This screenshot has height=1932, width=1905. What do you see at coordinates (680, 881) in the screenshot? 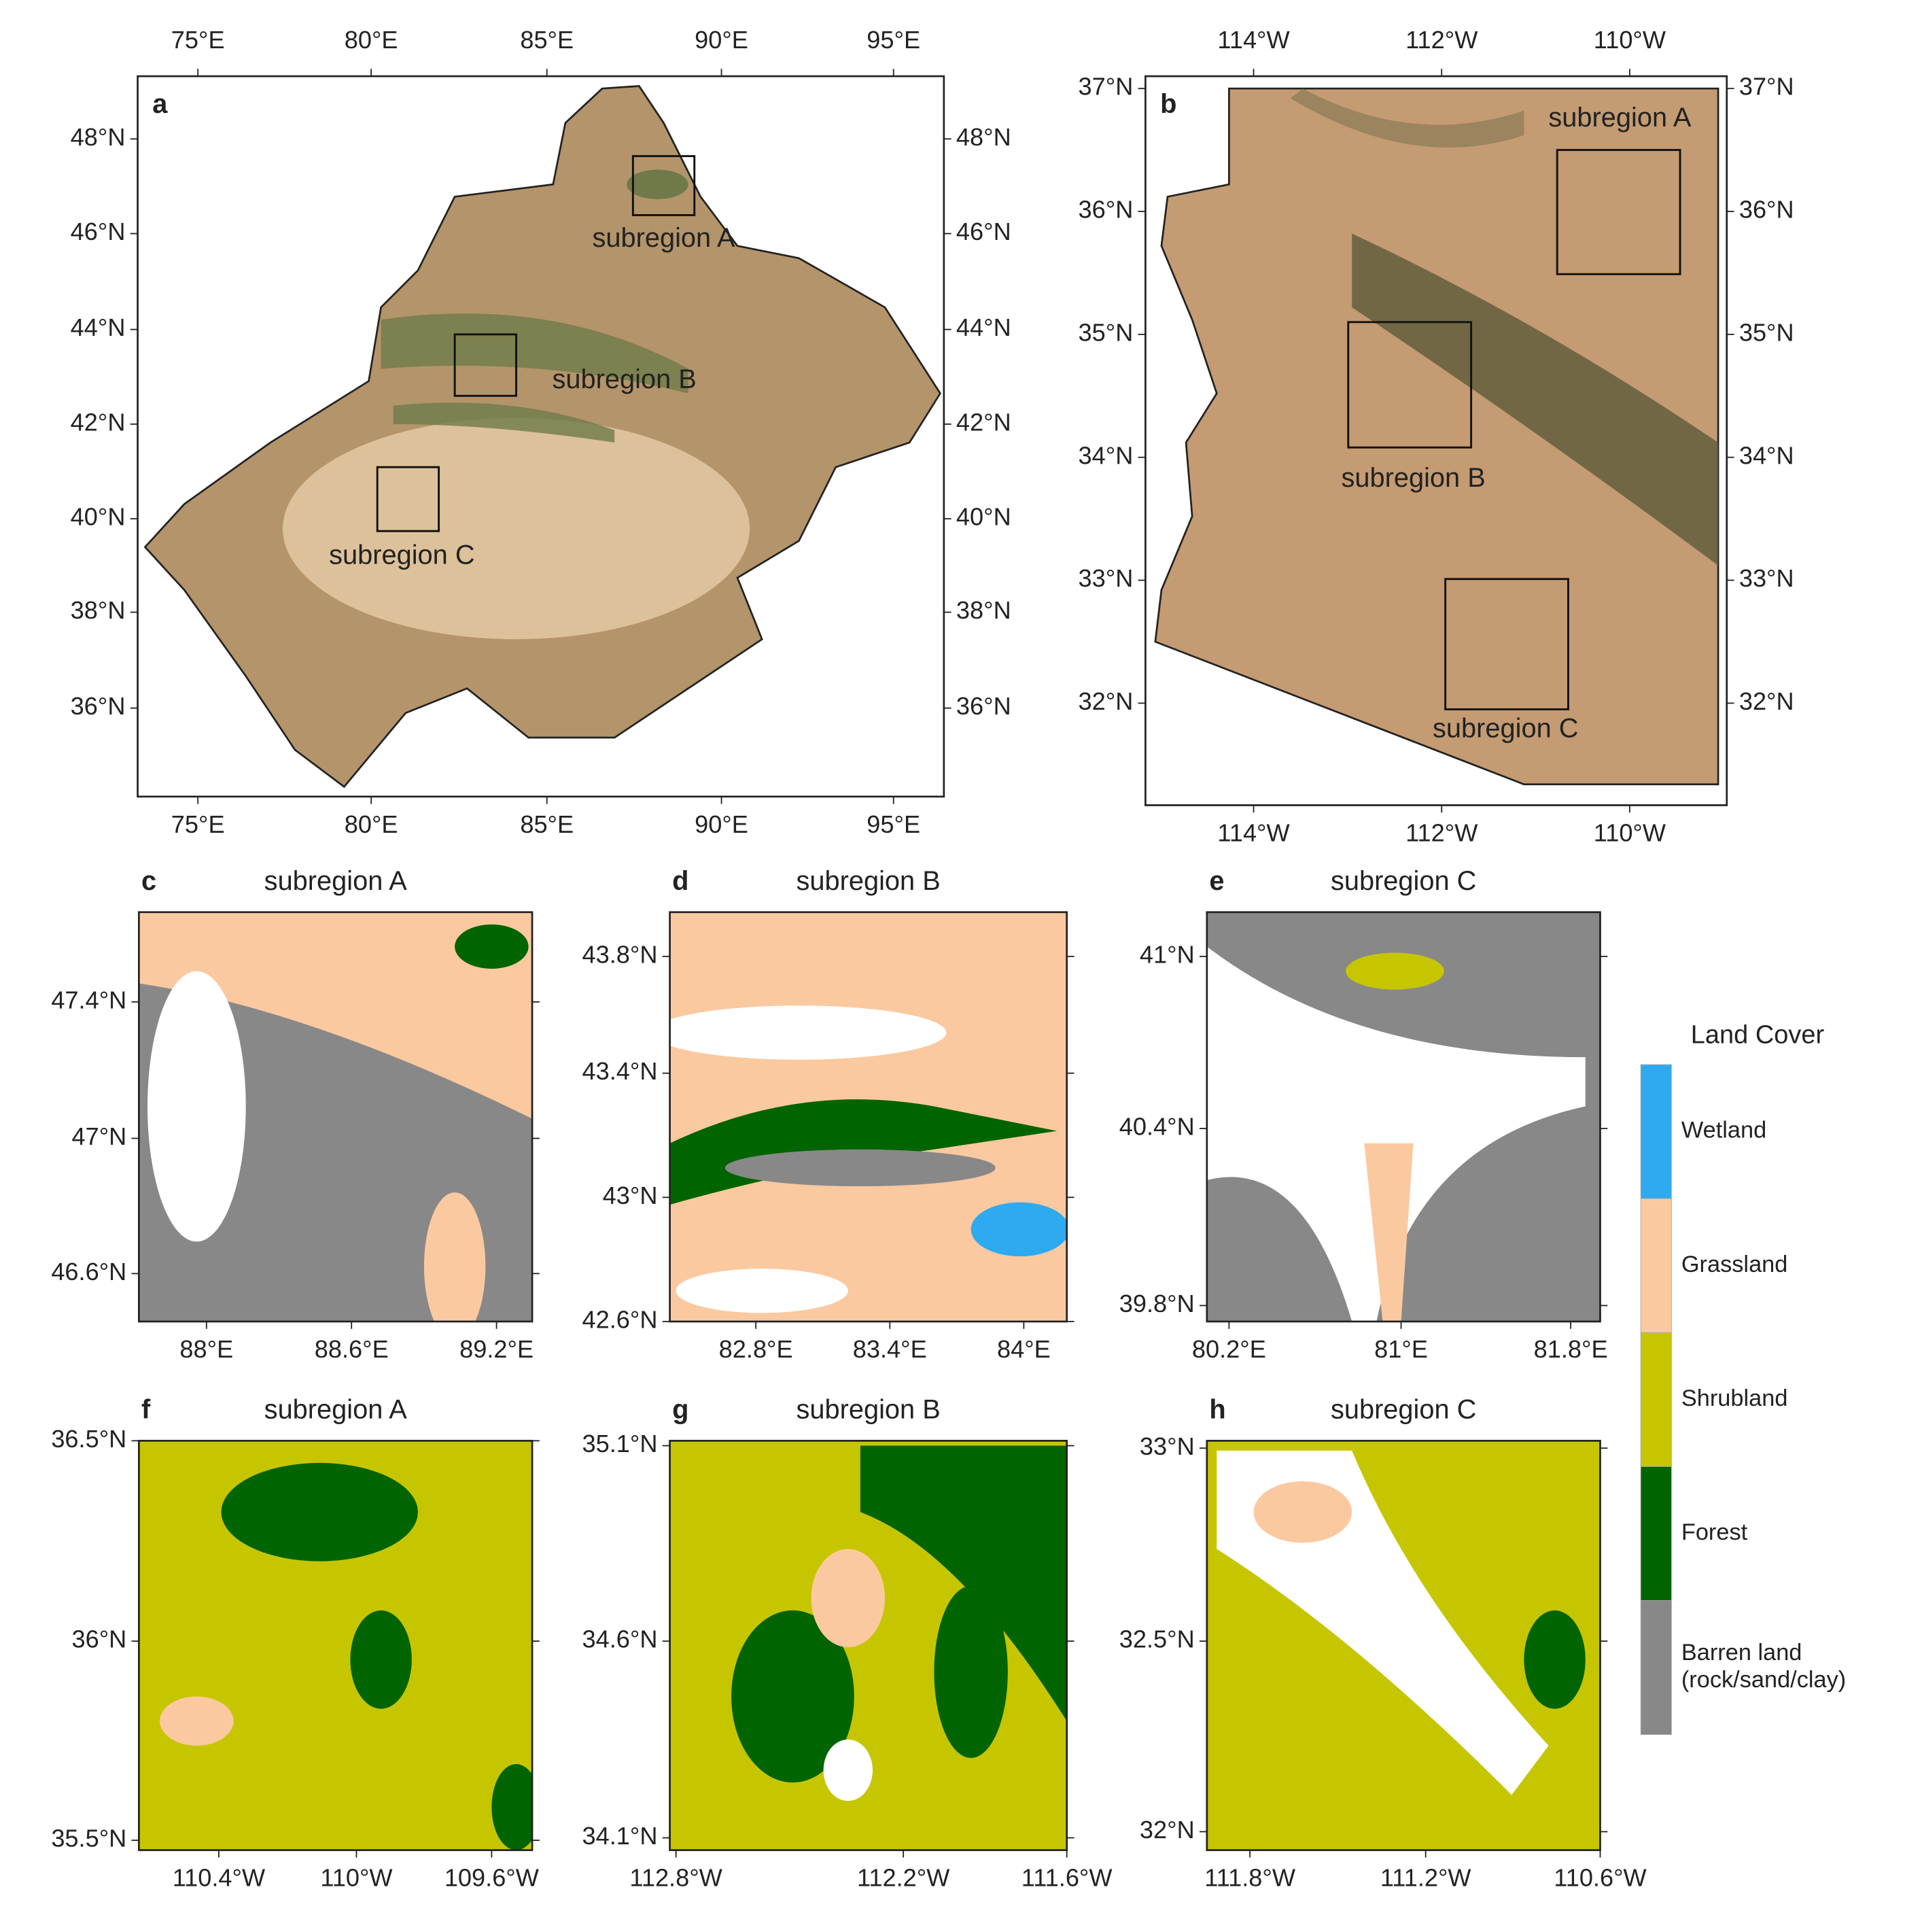
I see `panel-letter: d` at bounding box center [680, 881].